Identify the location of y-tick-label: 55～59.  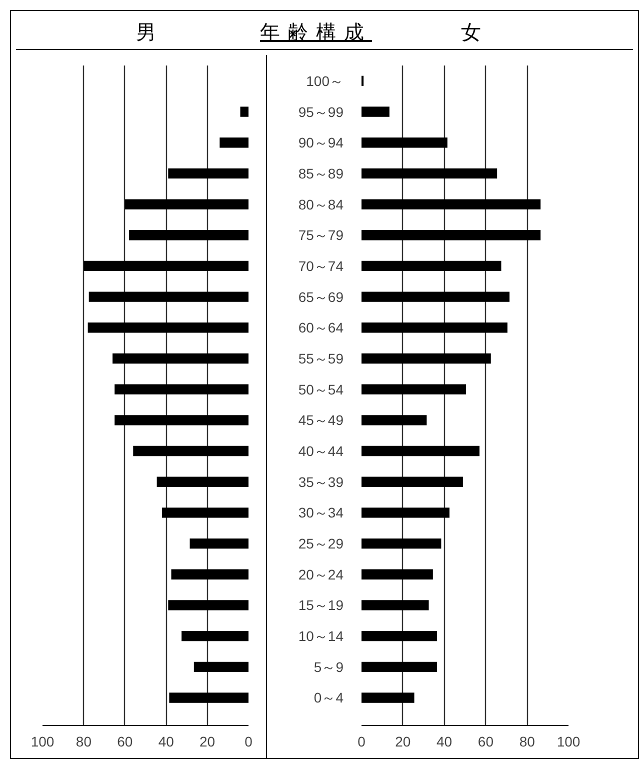
(321, 358).